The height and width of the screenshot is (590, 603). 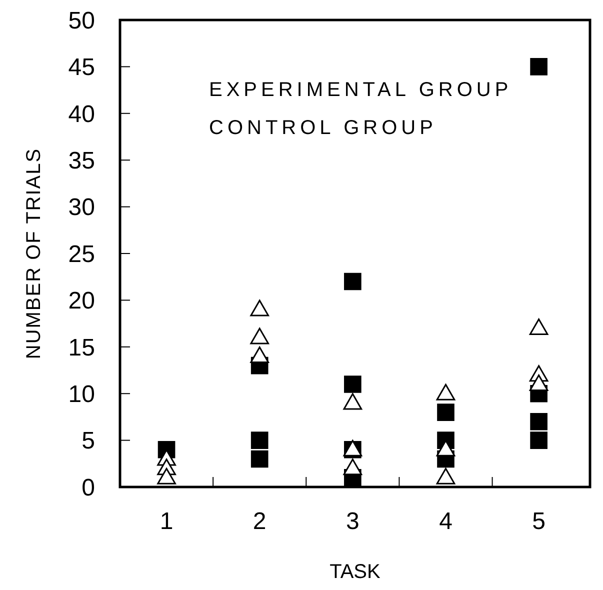 I want to click on y-tick-label: 0, so click(x=88, y=488).